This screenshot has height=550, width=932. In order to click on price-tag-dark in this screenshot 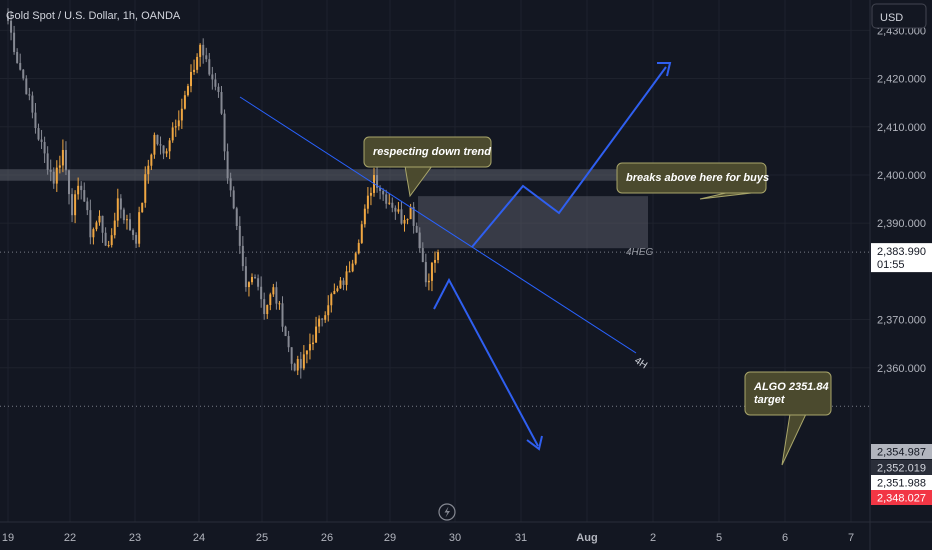, I will do `click(901, 467)`.